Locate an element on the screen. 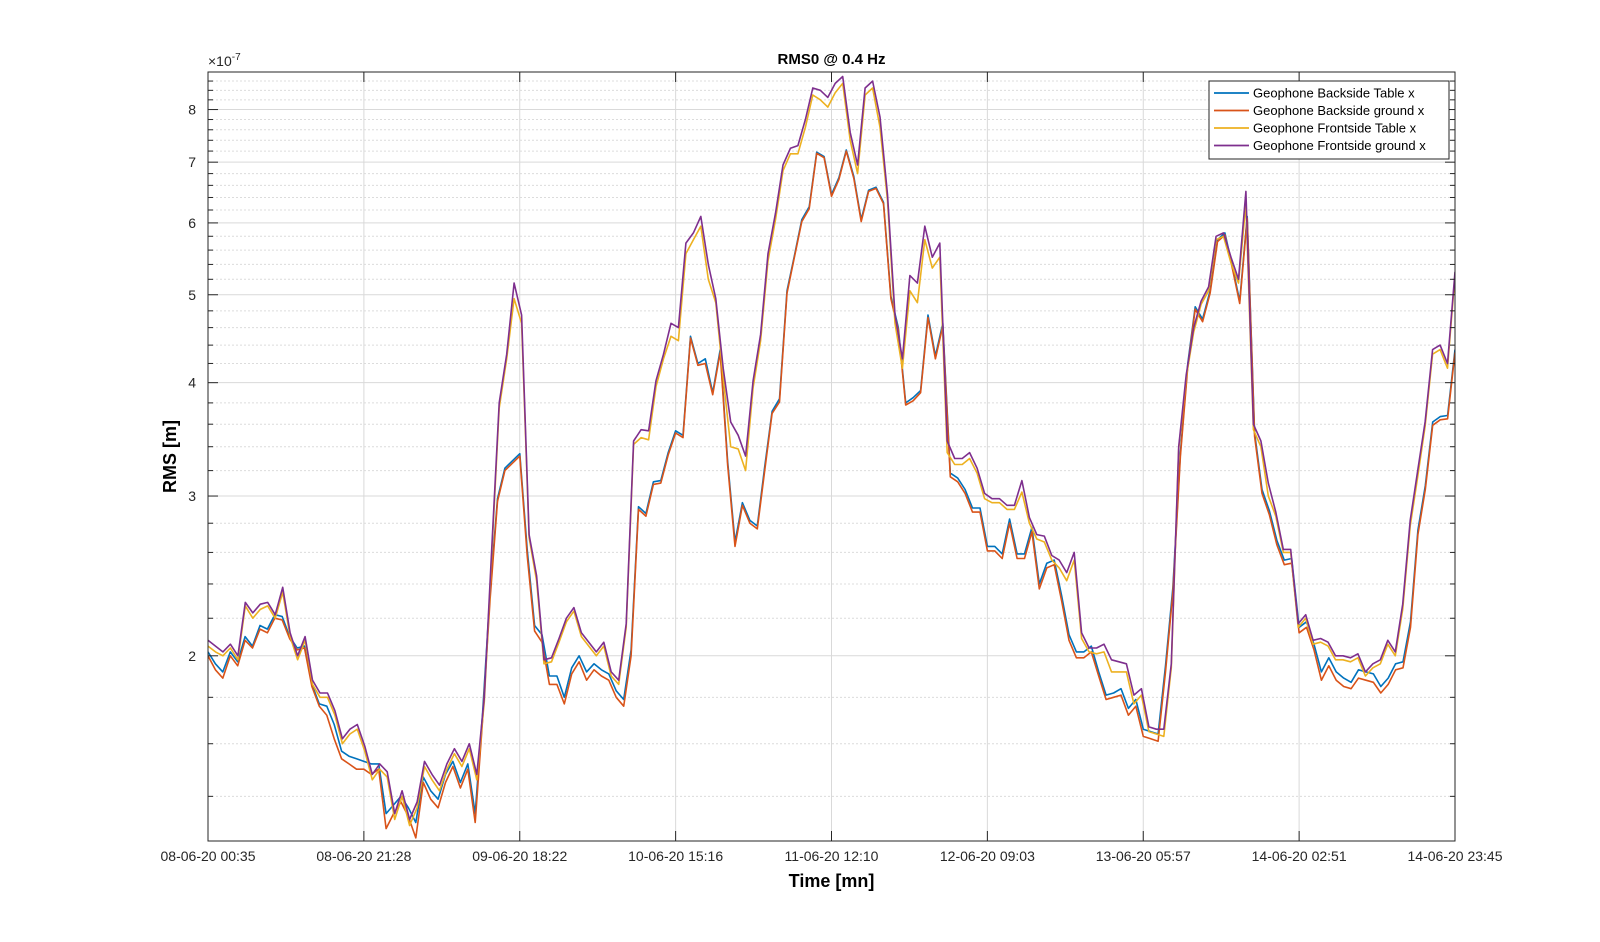 The height and width of the screenshot is (942, 1600). legend-entry-label: Geophone Frontside ground x is located at coordinates (1339, 145).